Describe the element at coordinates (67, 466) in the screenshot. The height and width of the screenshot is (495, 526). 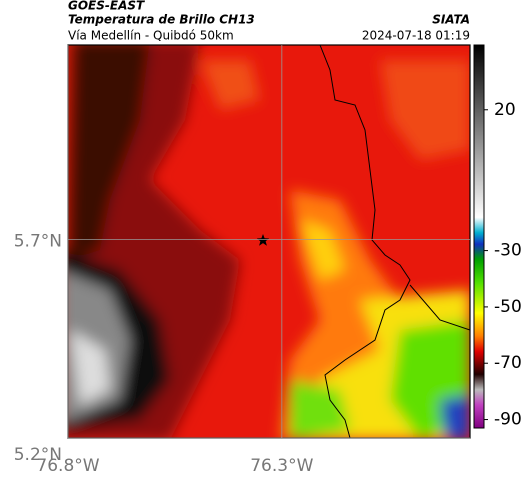
I see `x-tick-label: 76.8°W` at that location.